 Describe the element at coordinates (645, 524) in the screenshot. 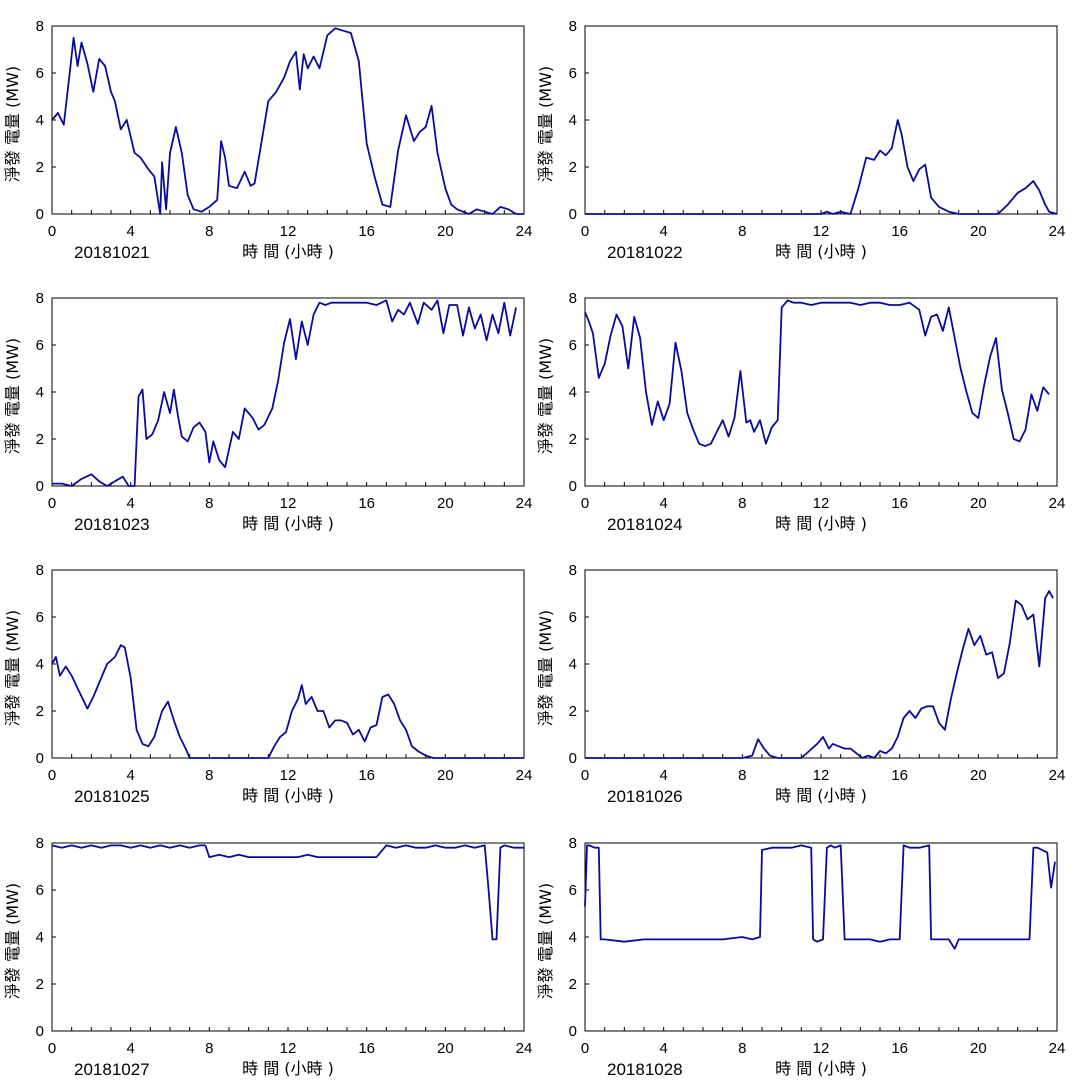

I see `date-label: 20181024` at that location.